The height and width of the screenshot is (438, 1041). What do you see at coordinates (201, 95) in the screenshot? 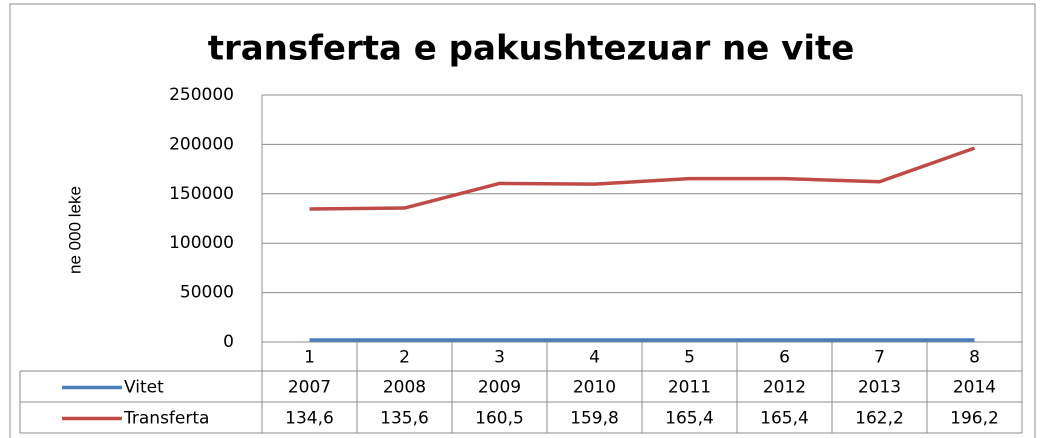
I see `y-tick-label: 250000` at bounding box center [201, 95].